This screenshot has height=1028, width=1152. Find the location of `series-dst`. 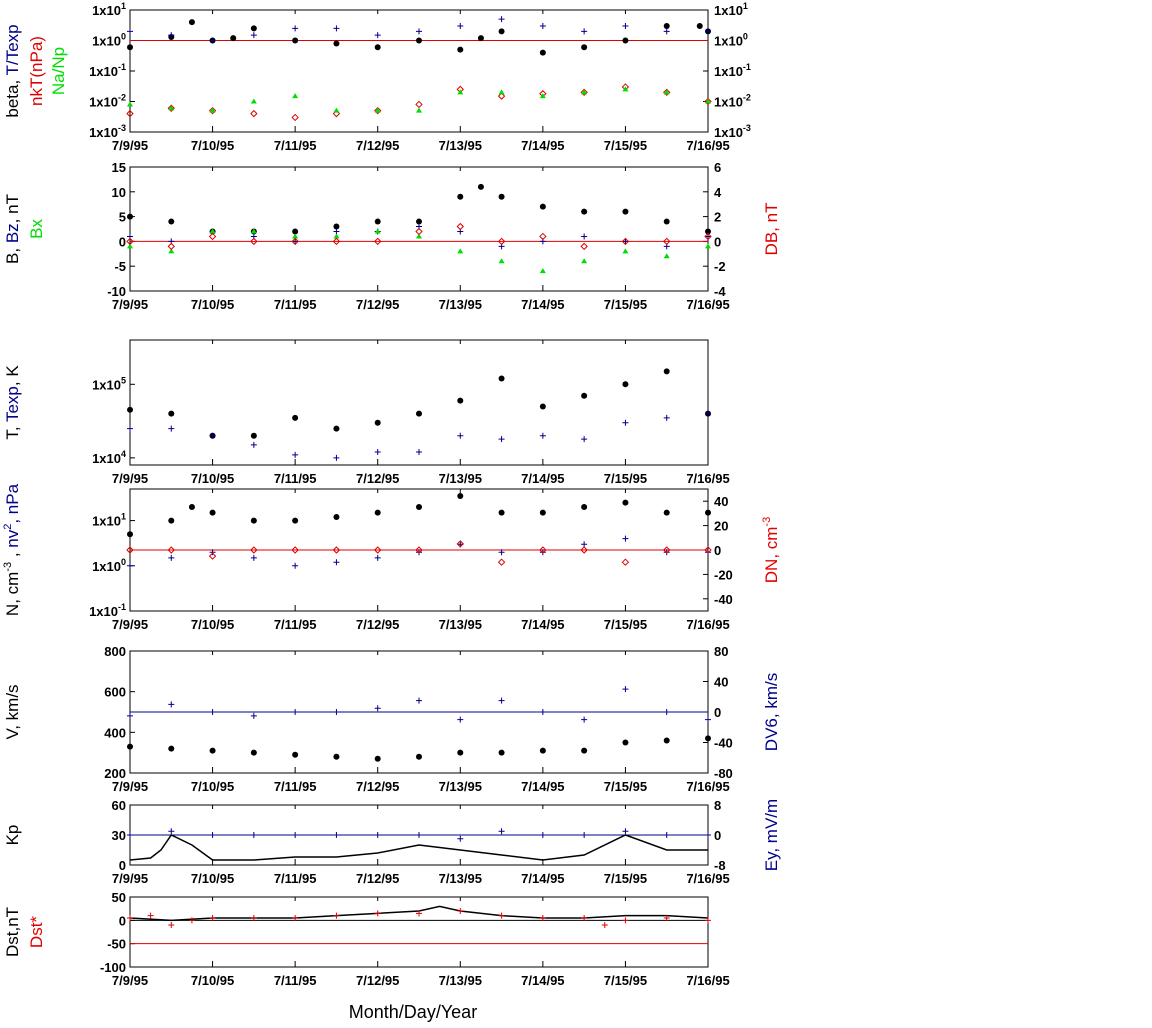

series-dst is located at coordinates (419, 913).